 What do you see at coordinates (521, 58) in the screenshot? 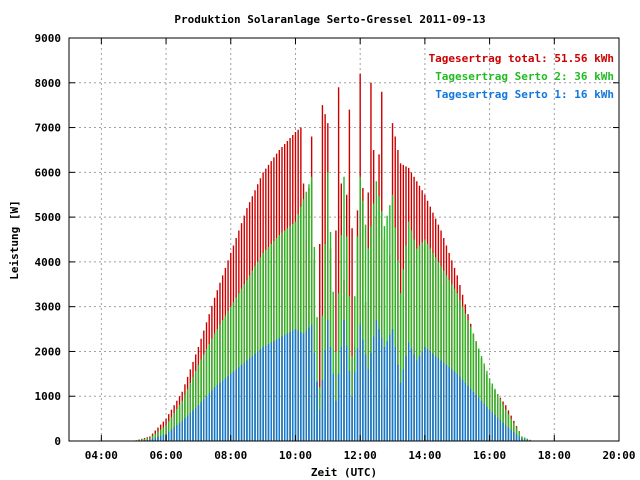
I see `legend-entry-total: Tagesertrag total: 51.56 kWh` at bounding box center [521, 58].